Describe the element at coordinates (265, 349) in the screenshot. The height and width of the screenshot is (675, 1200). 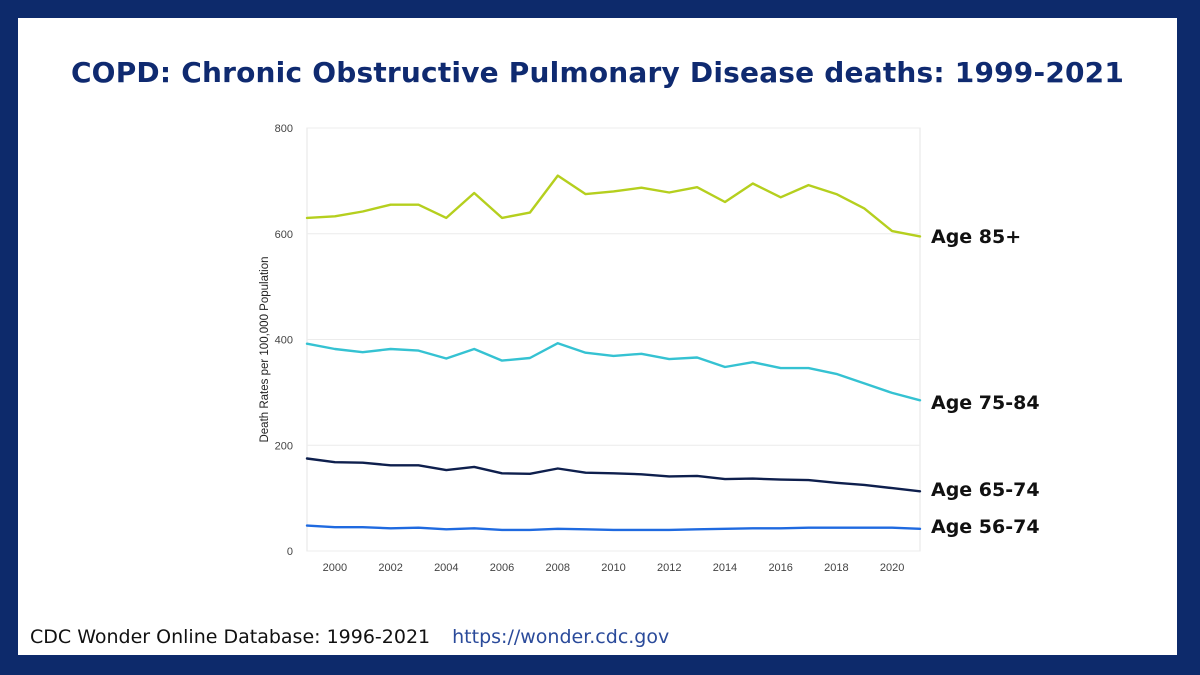
I see `y-axis-label: Death Rates per 100,000 Population` at that location.